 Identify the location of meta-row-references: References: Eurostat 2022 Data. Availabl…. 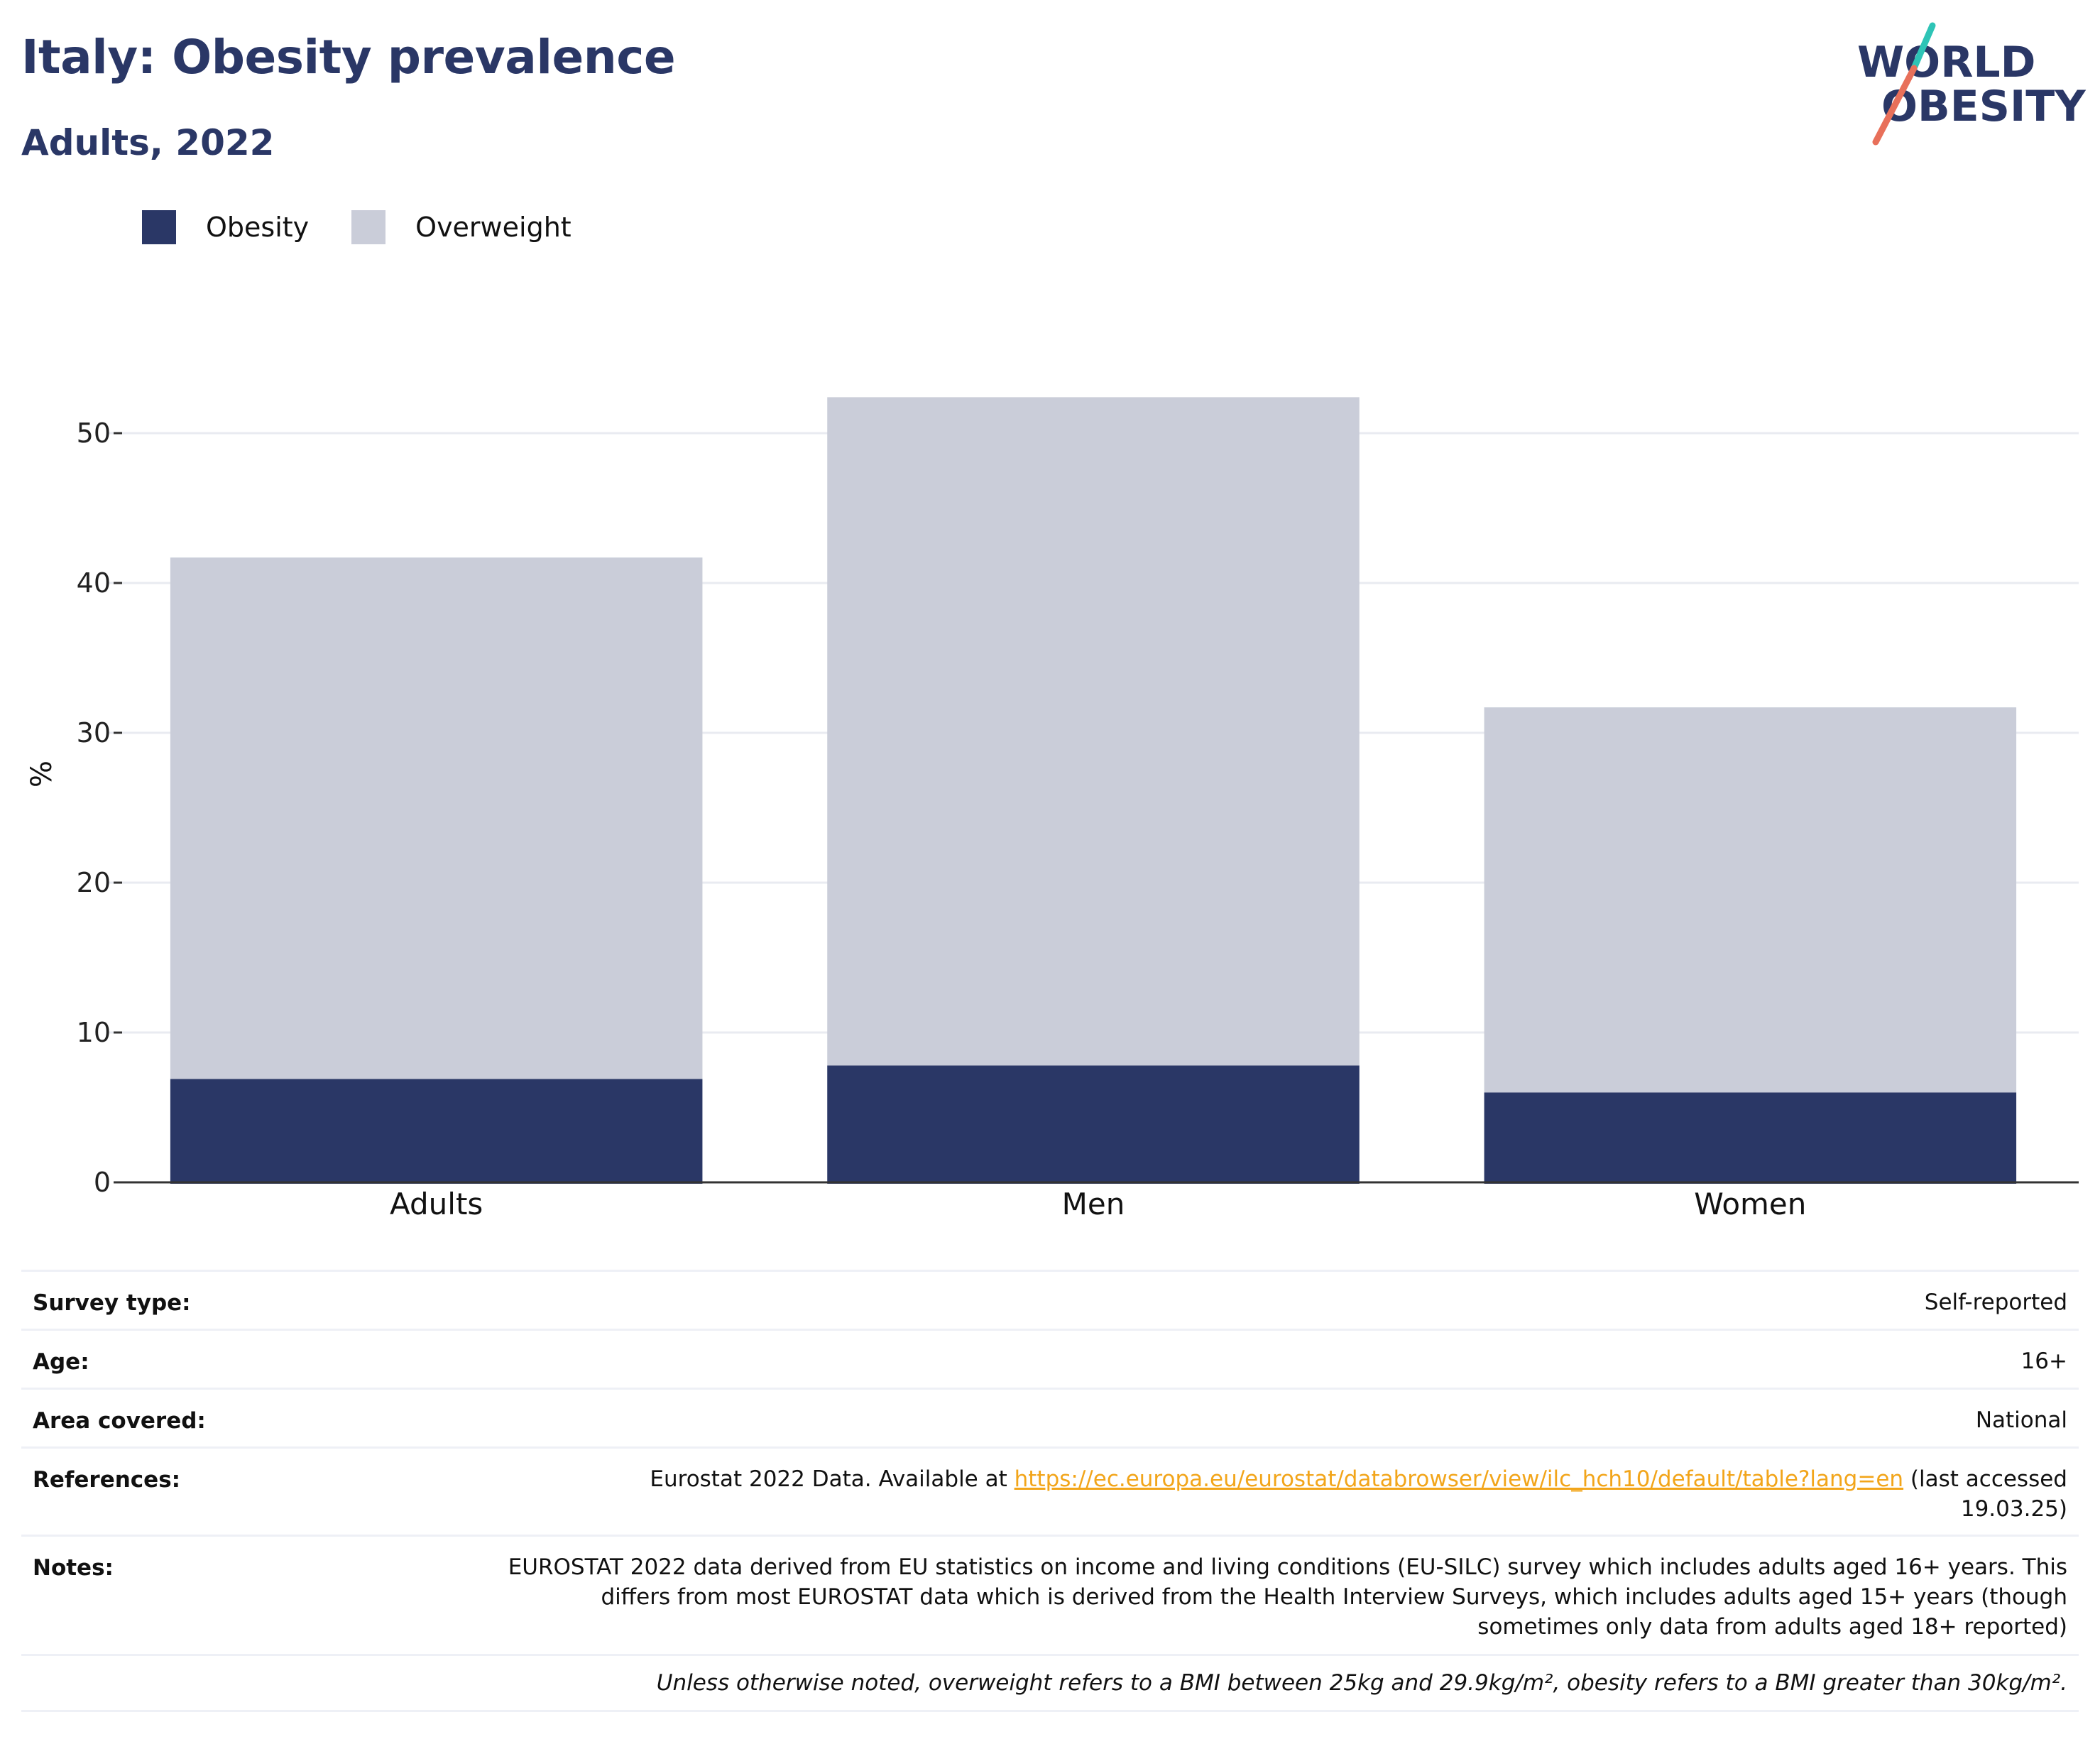
(1050, 1490).